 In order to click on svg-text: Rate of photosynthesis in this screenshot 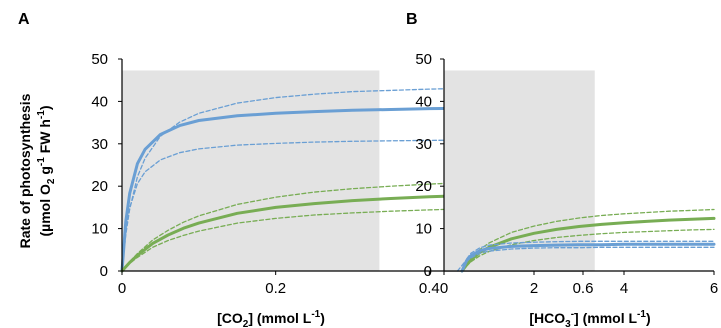, I will do `click(25, 170)`.